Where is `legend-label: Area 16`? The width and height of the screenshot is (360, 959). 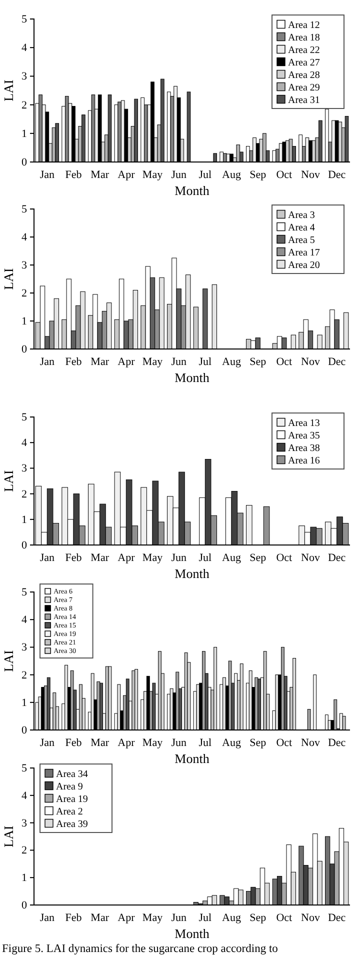 legend-label: Area 16 is located at coordinates (304, 460).